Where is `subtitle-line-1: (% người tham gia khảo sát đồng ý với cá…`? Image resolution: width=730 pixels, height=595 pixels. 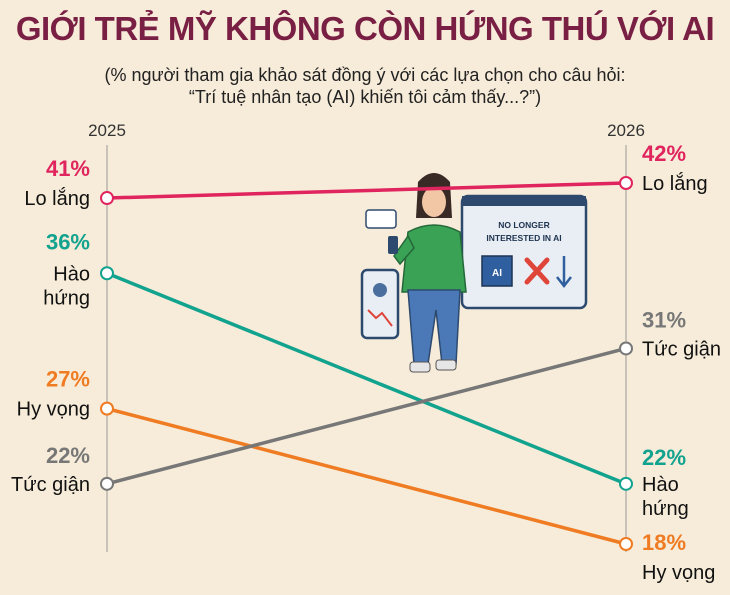
subtitle-line-1: (% người tham gia khảo sát đồng ý với cá… is located at coordinates (365, 75).